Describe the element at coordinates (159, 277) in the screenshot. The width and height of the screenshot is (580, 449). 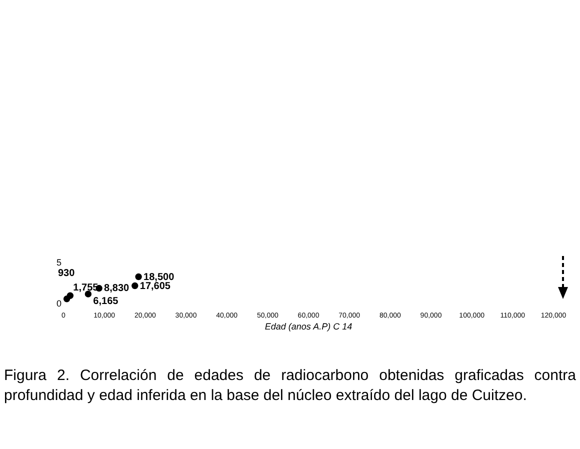
I see `annotation: 18,500` at that location.